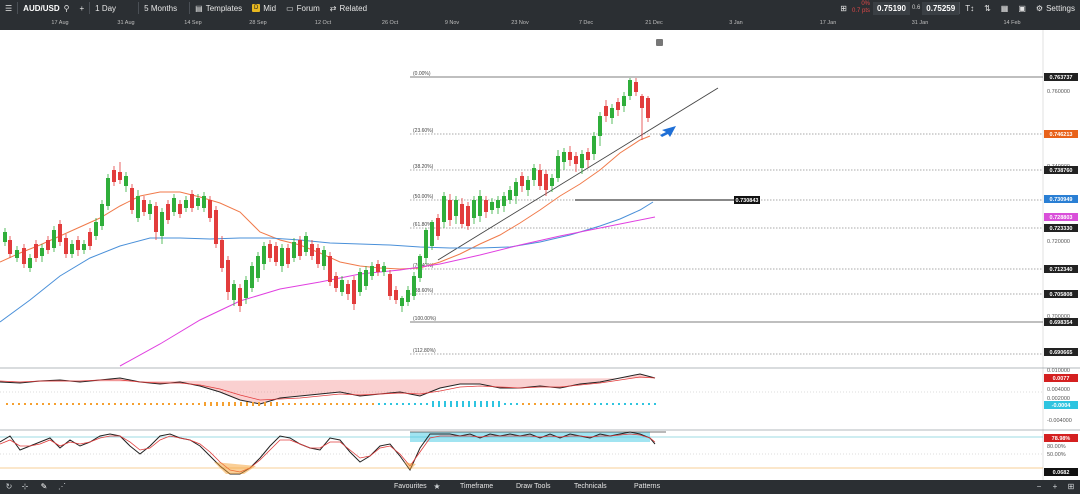 The image size is (1080, 494). Describe the element at coordinates (106, 8) in the screenshot. I see `interval-label: 1 Day` at that location.